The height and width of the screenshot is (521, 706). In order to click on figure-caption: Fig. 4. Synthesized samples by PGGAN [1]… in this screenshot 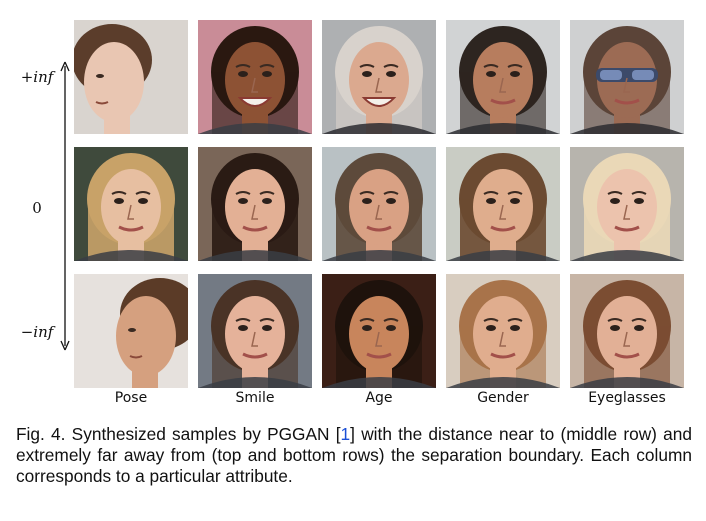, I will do `click(354, 455)`.